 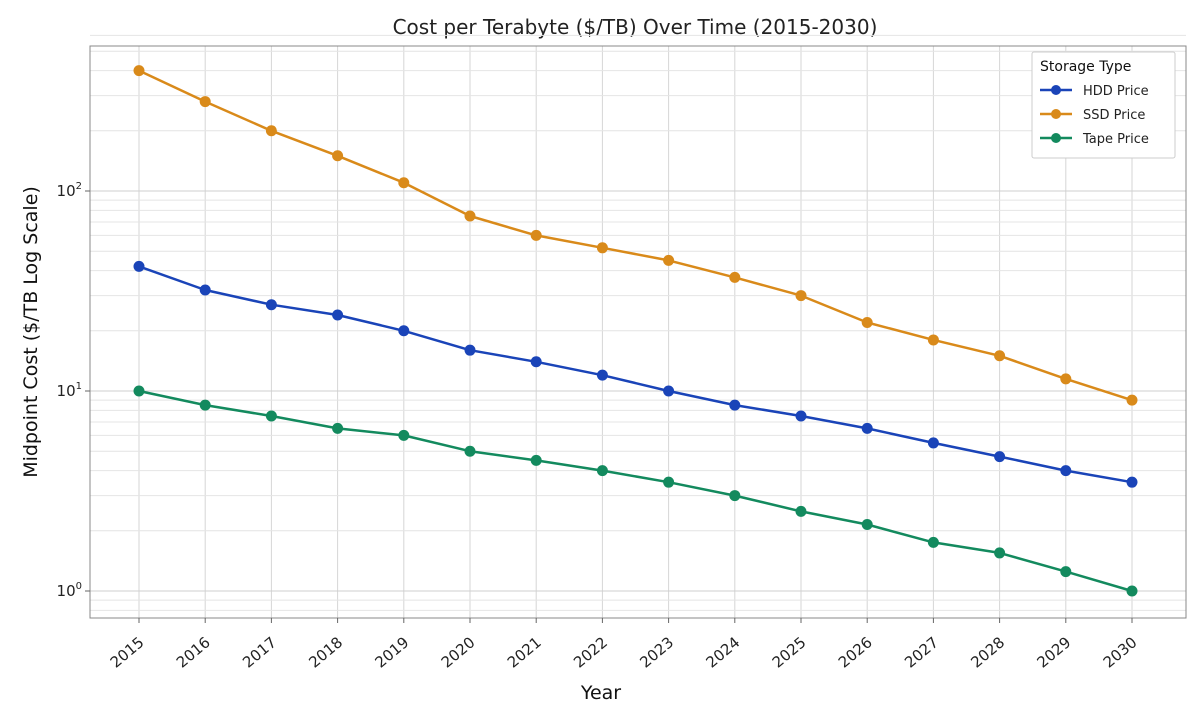 What do you see at coordinates (1114, 115) in the screenshot?
I see `legend-label: SSD Price` at bounding box center [1114, 115].